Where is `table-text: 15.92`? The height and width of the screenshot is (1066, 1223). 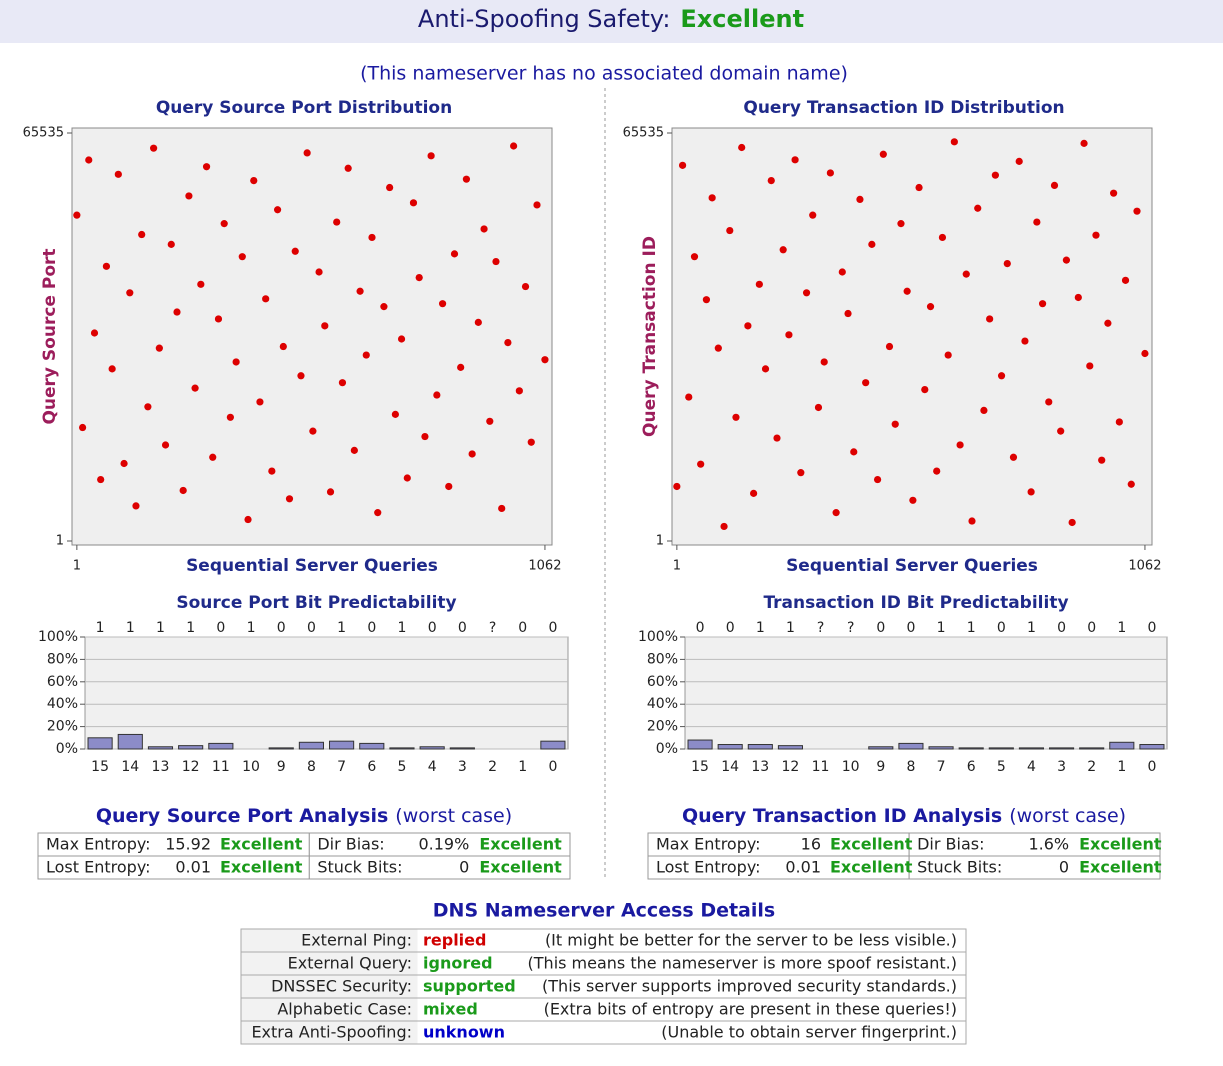 table-text: 15.92 is located at coordinates (188, 844).